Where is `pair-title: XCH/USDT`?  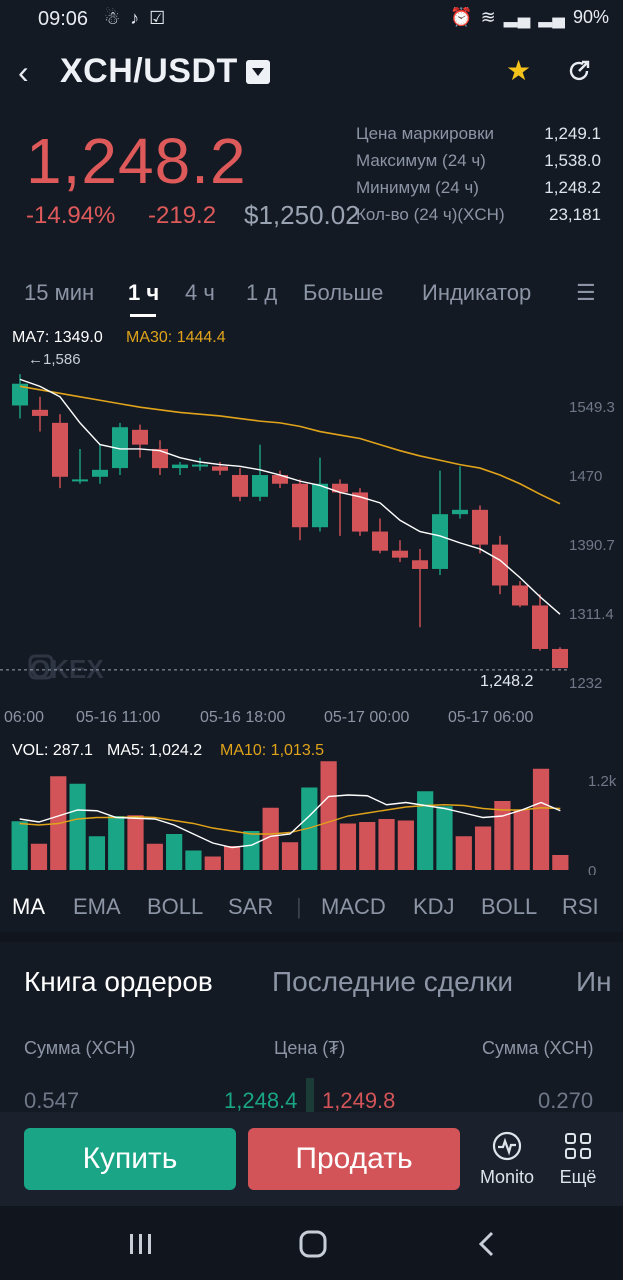
pair-title: XCH/USDT is located at coordinates (149, 71).